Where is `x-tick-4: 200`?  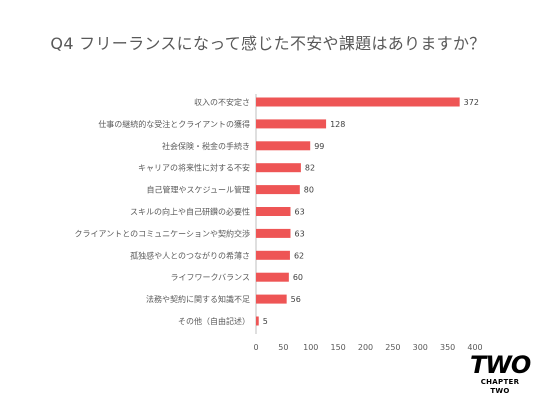 x-tick-4: 200 is located at coordinates (365, 347).